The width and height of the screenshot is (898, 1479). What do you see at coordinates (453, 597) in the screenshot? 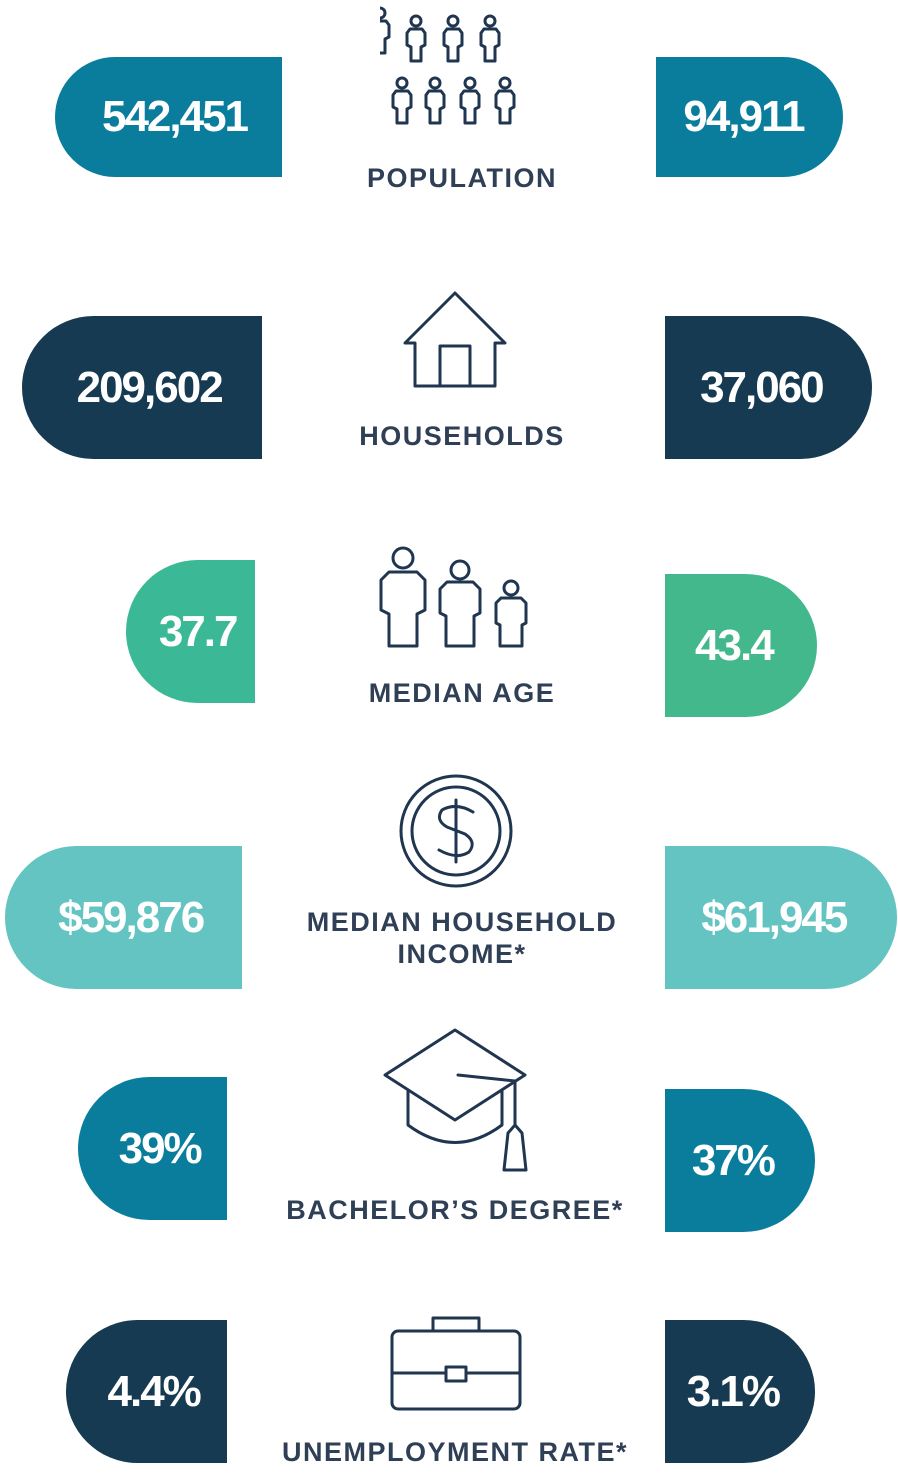
I see `family-icon` at bounding box center [453, 597].